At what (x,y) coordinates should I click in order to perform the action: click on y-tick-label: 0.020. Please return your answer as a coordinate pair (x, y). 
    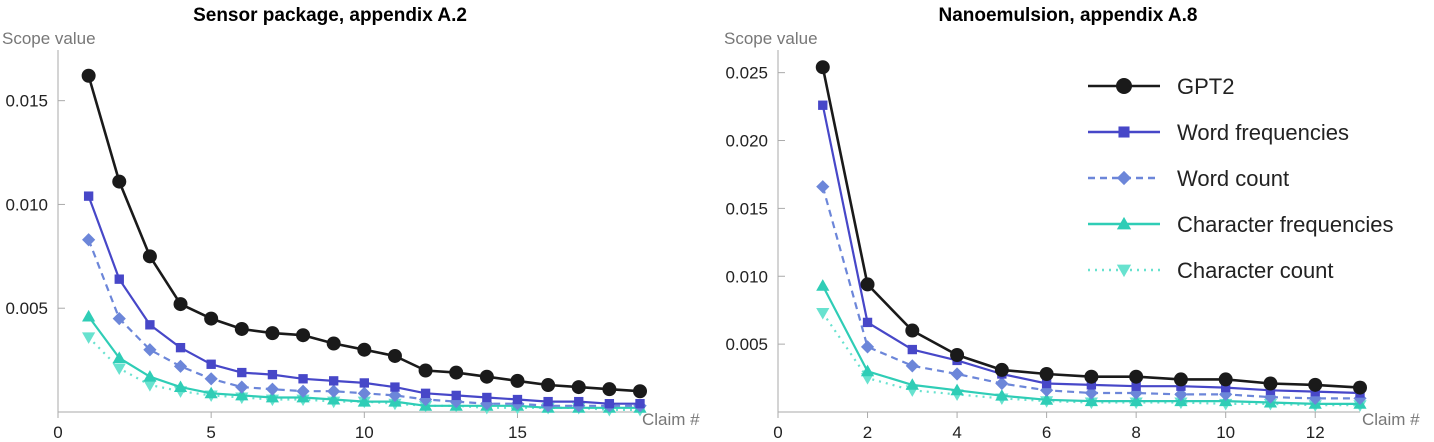
    Looking at the image, I should click on (746, 141).